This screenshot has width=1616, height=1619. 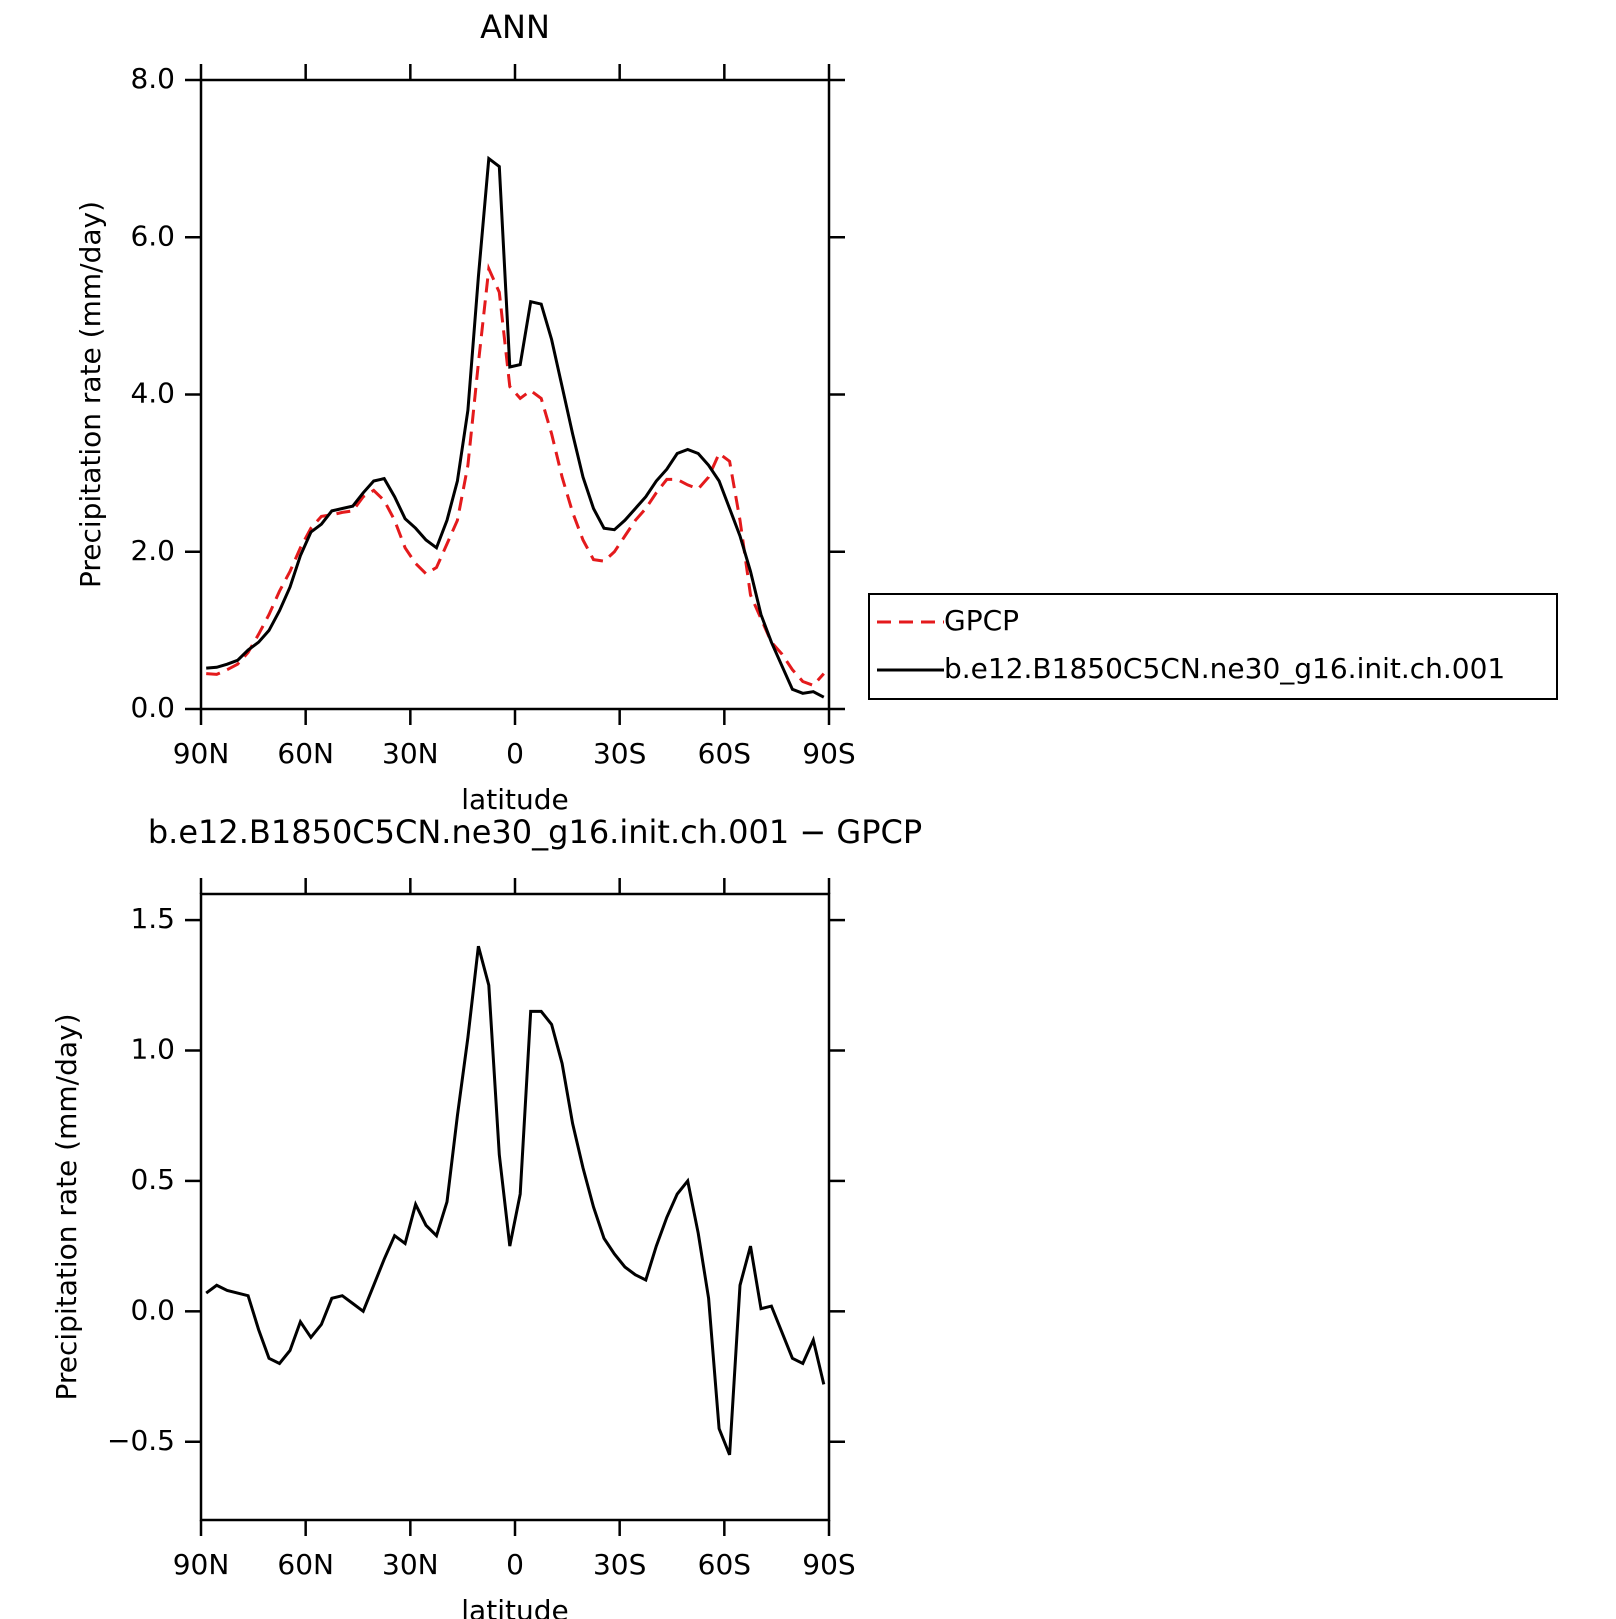 I want to click on chart-title: ANN, so click(x=515, y=27).